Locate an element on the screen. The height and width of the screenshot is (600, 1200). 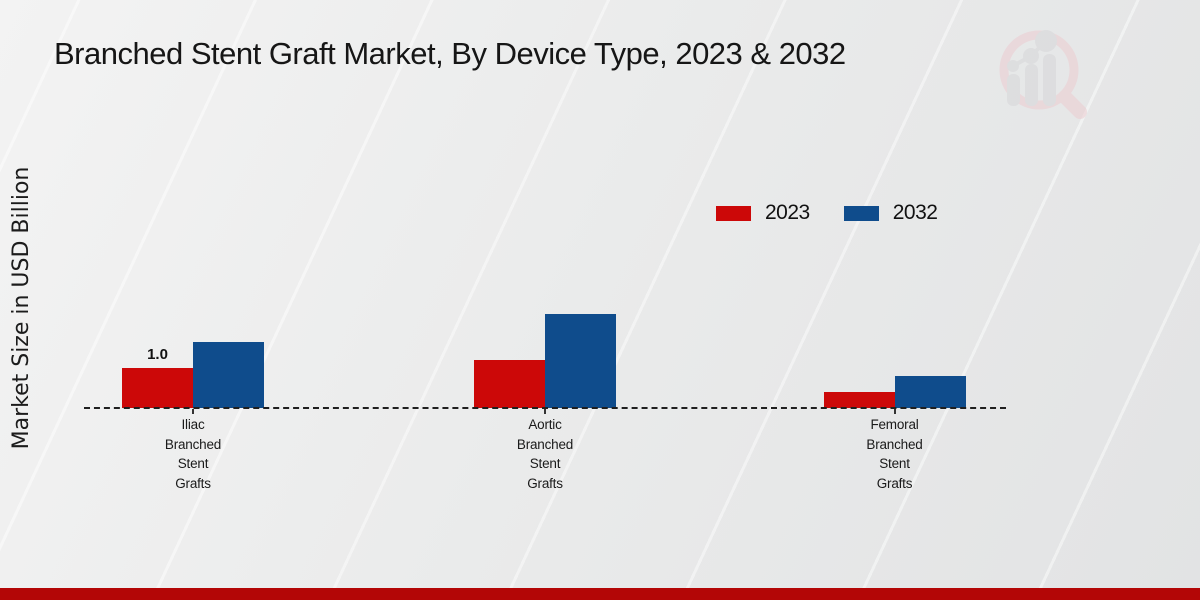
x-axis-category-label: Aortic Branched Stent Grafts is located at coordinates (545, 454).